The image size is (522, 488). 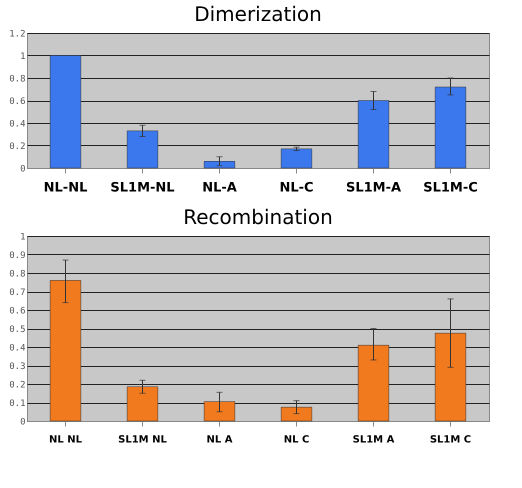 What do you see at coordinates (258, 217) in the screenshot?
I see `chart-title: Recombination` at bounding box center [258, 217].